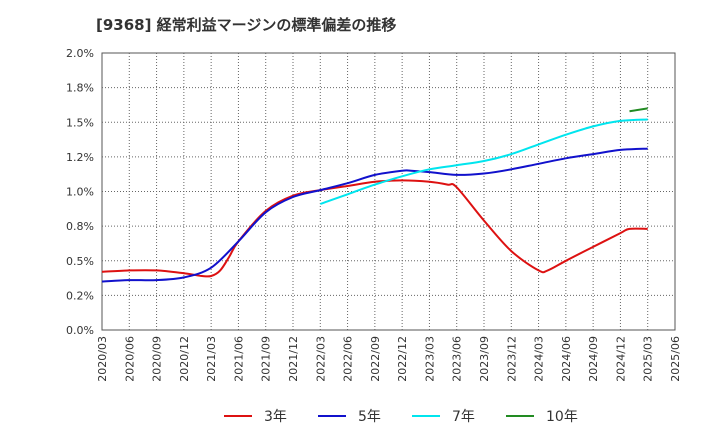 This screenshot has height=440, width=720. I want to click on x-tick-label: 2021/03, so click(211, 359).